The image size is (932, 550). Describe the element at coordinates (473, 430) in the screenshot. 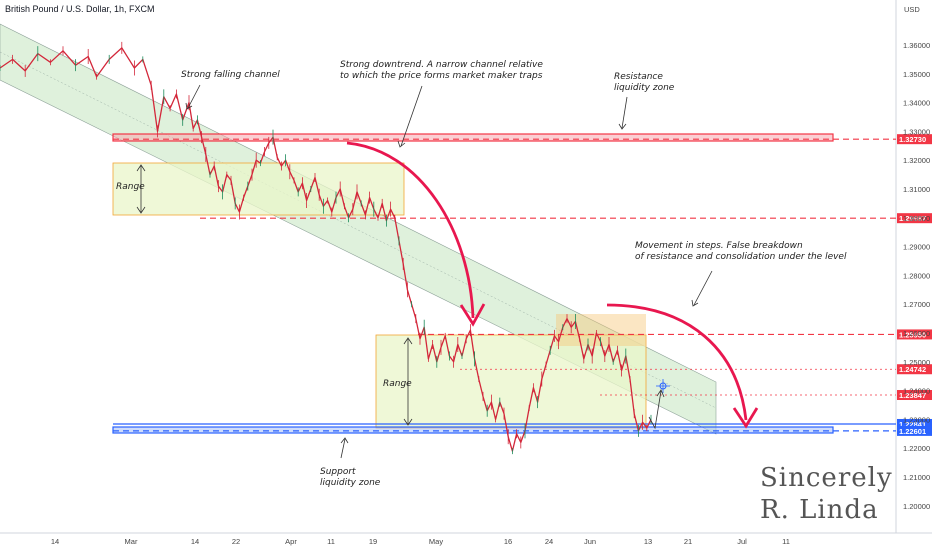

I see `support-zone` at that location.